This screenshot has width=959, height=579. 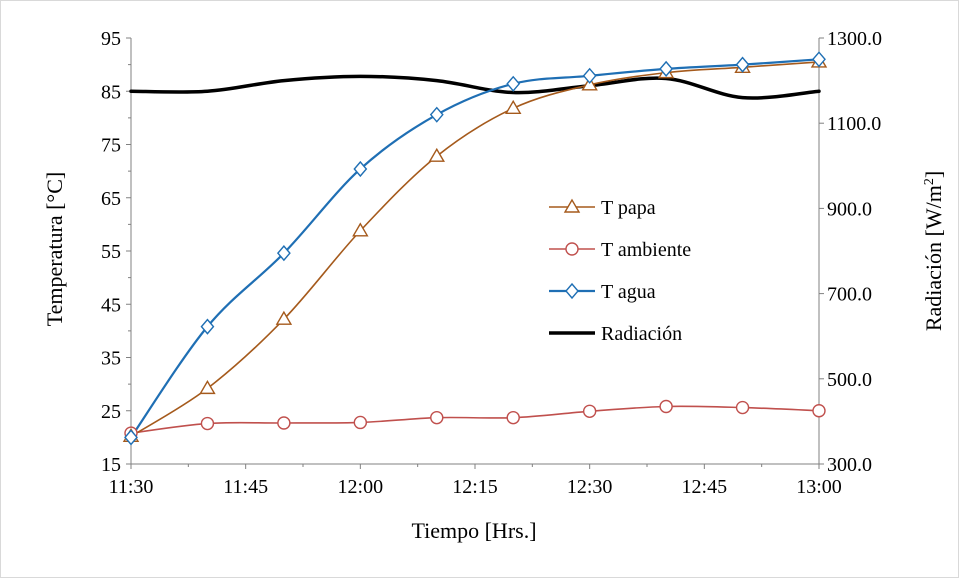 What do you see at coordinates (628, 292) in the screenshot?
I see `legend-label-t-agua: T agua` at bounding box center [628, 292].